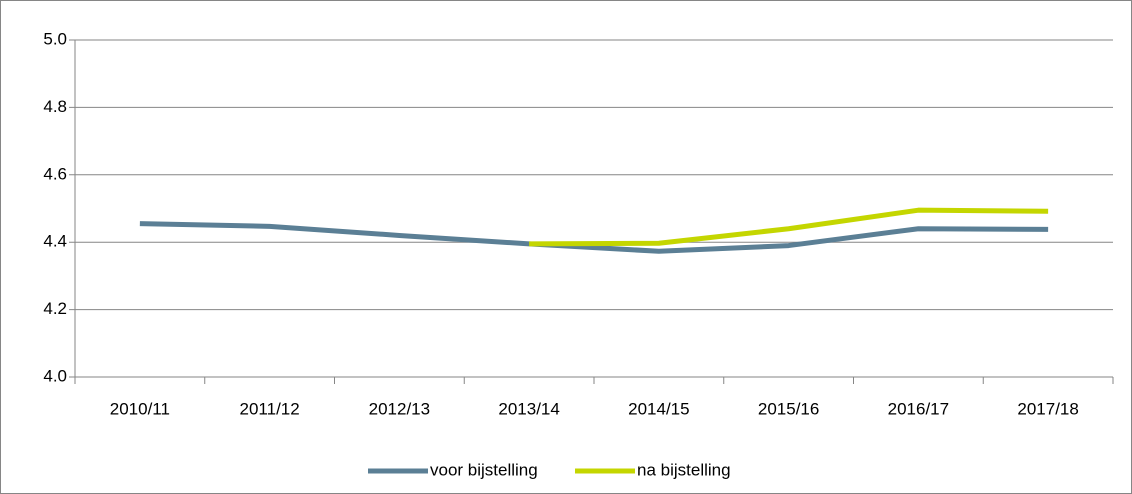  I want to click on y-tick-label: 4.8, so click(55, 106).